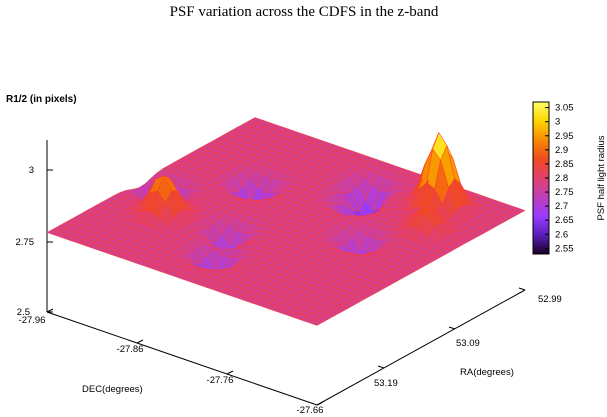 Image resolution: width=607 pixels, height=417 pixels. I want to click on ra-tick-label: 53.19, so click(386, 383).